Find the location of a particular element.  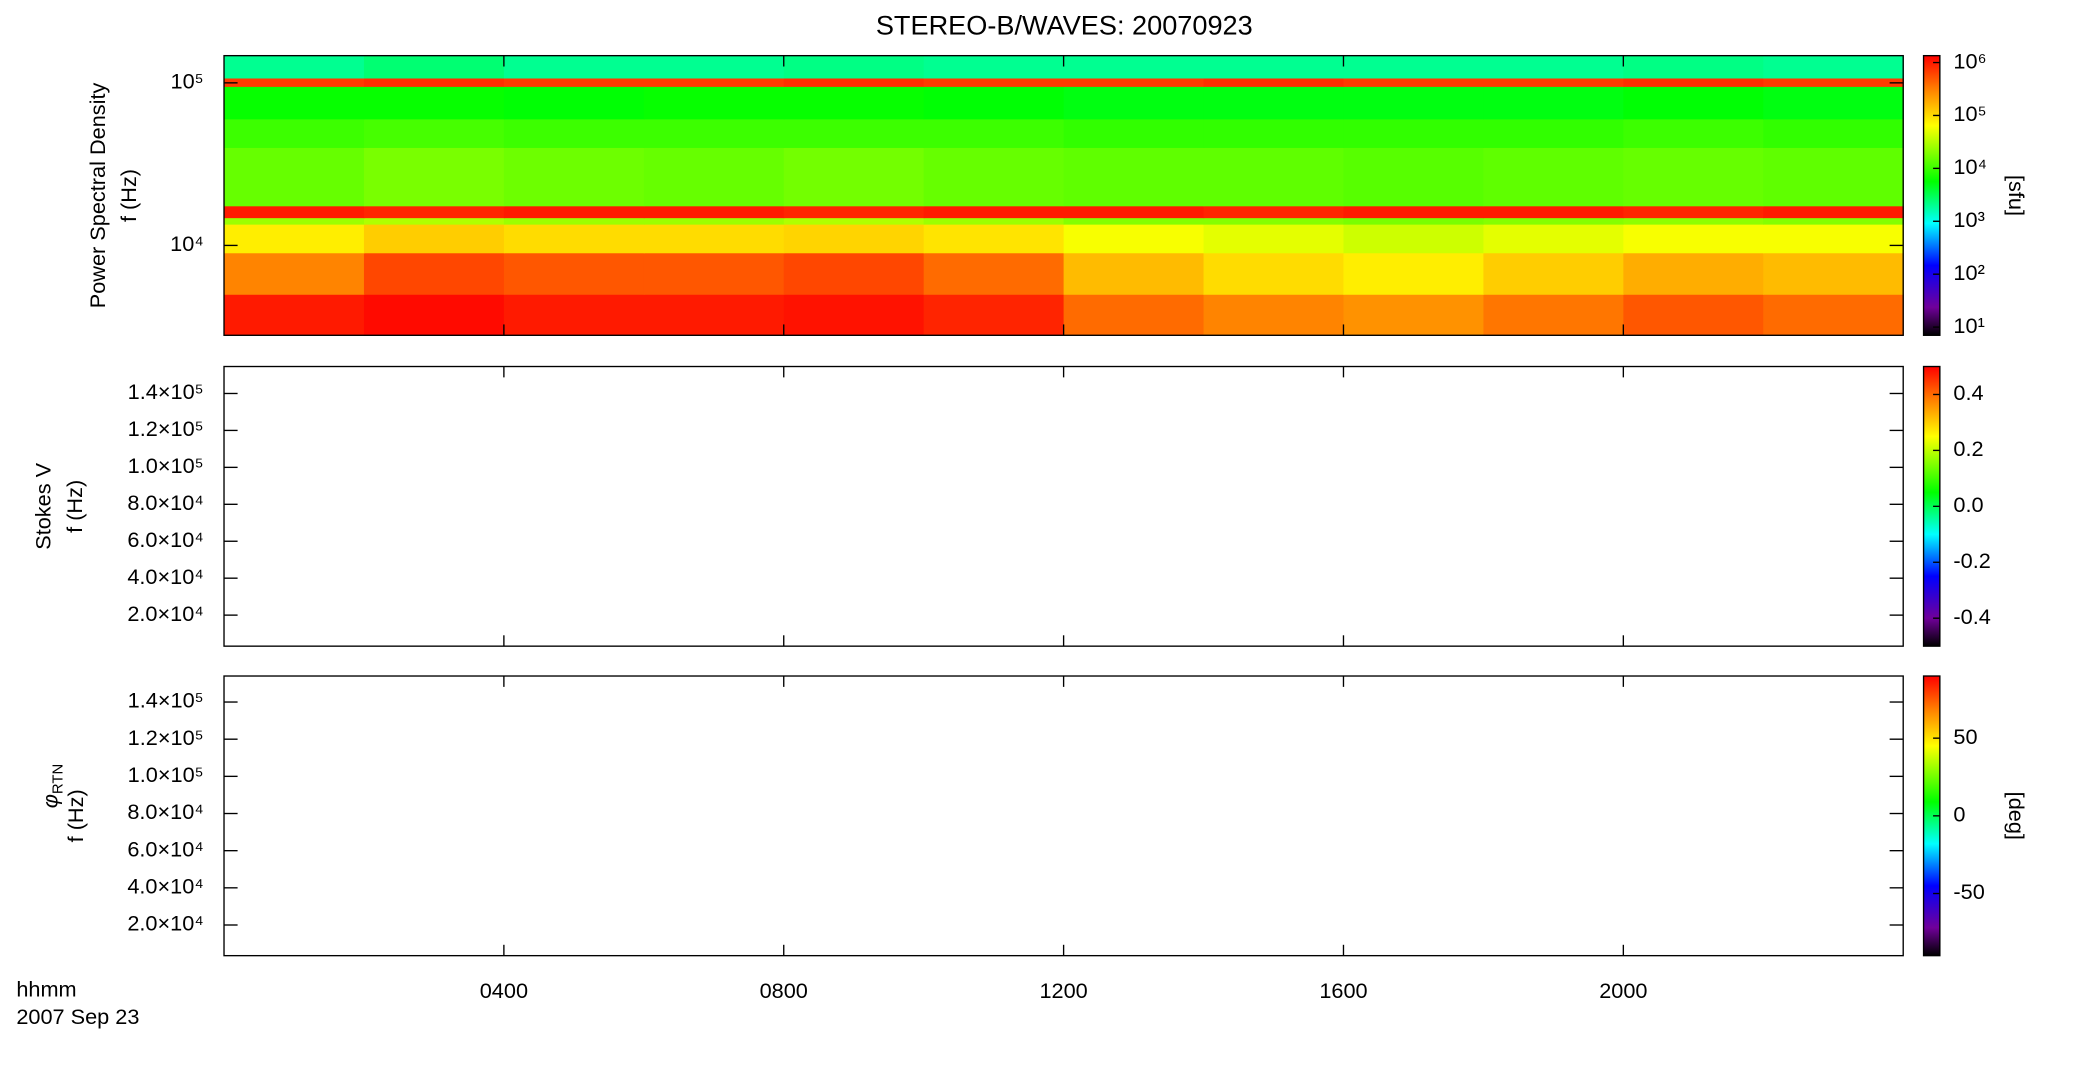

y-tick-label: 6.0×10⁴ is located at coordinates (165, 848).